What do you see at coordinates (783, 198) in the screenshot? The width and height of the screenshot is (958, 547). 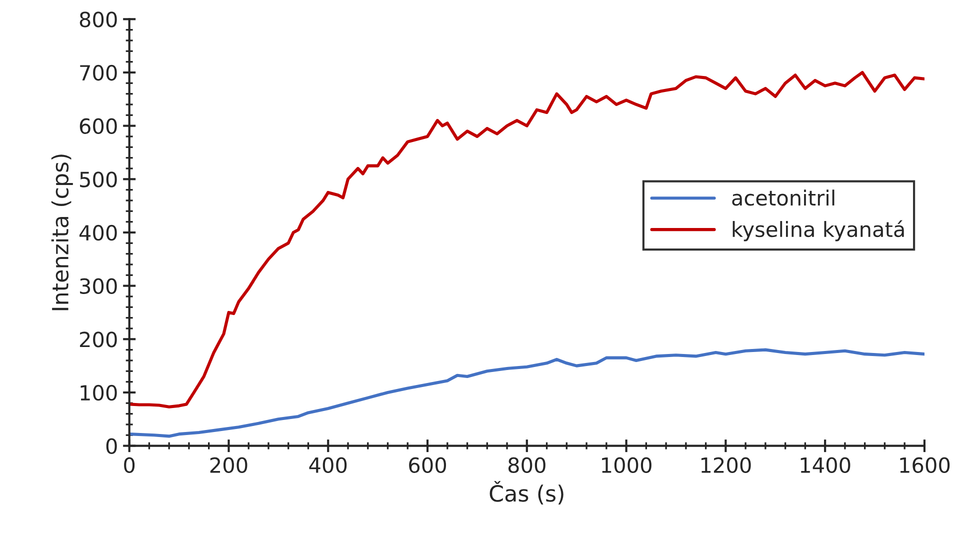 I see `legend-label: acetonitril` at bounding box center [783, 198].